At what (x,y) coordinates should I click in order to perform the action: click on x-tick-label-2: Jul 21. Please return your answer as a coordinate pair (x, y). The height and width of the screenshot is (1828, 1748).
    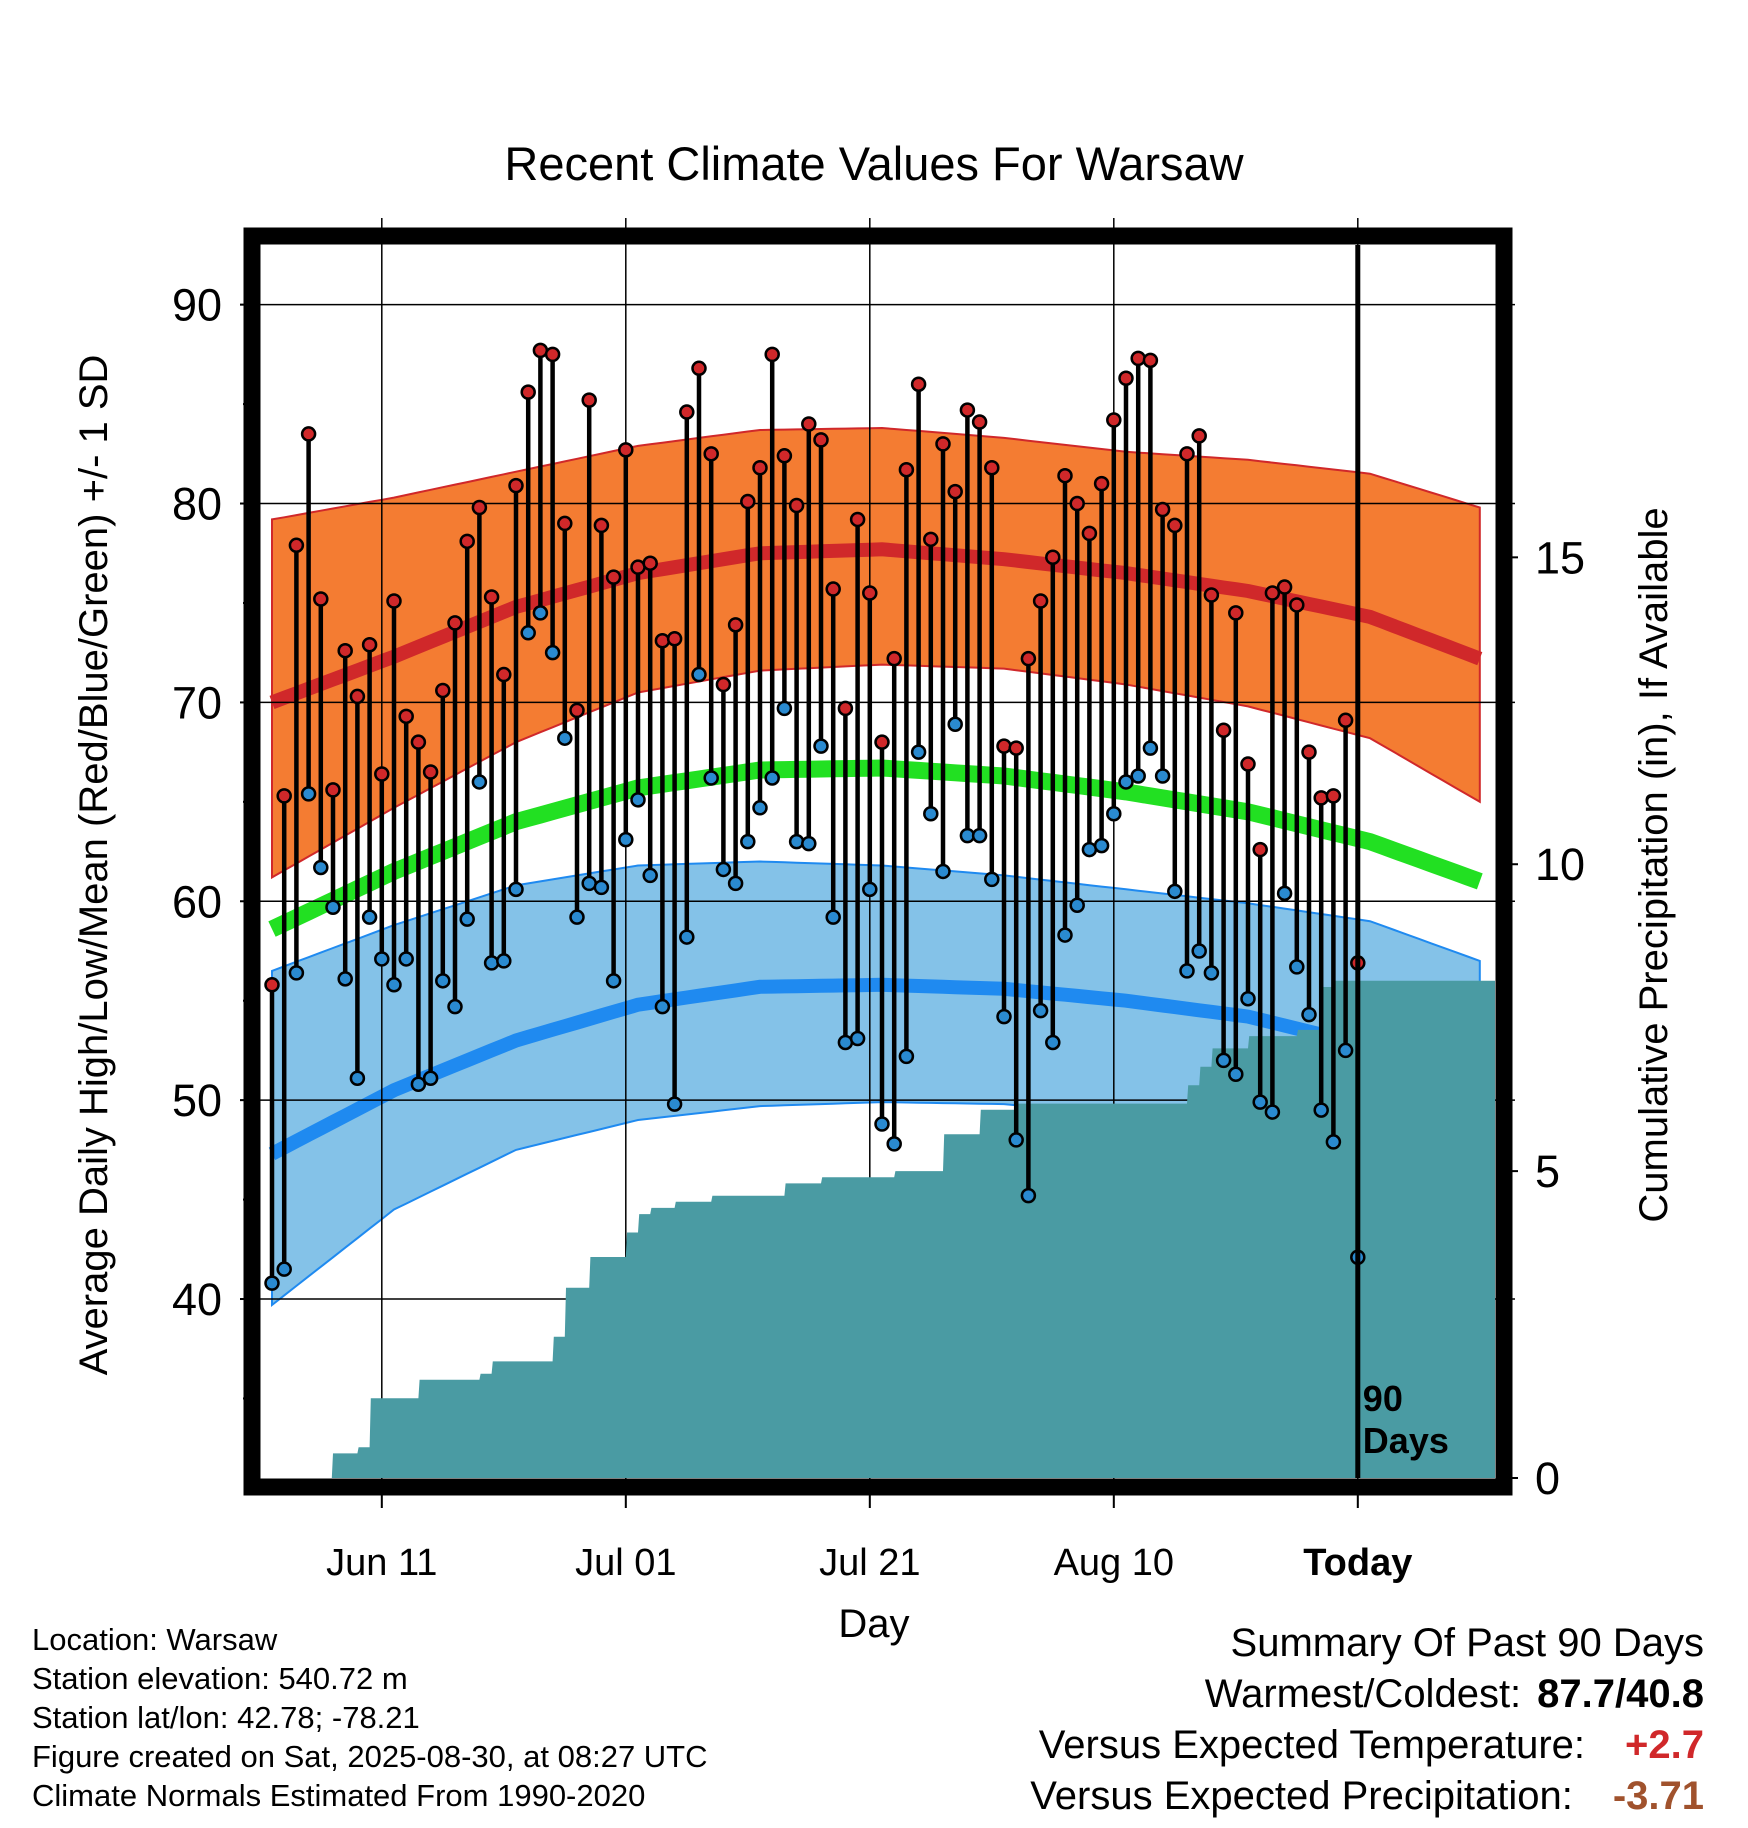
    Looking at the image, I should click on (869, 1563).